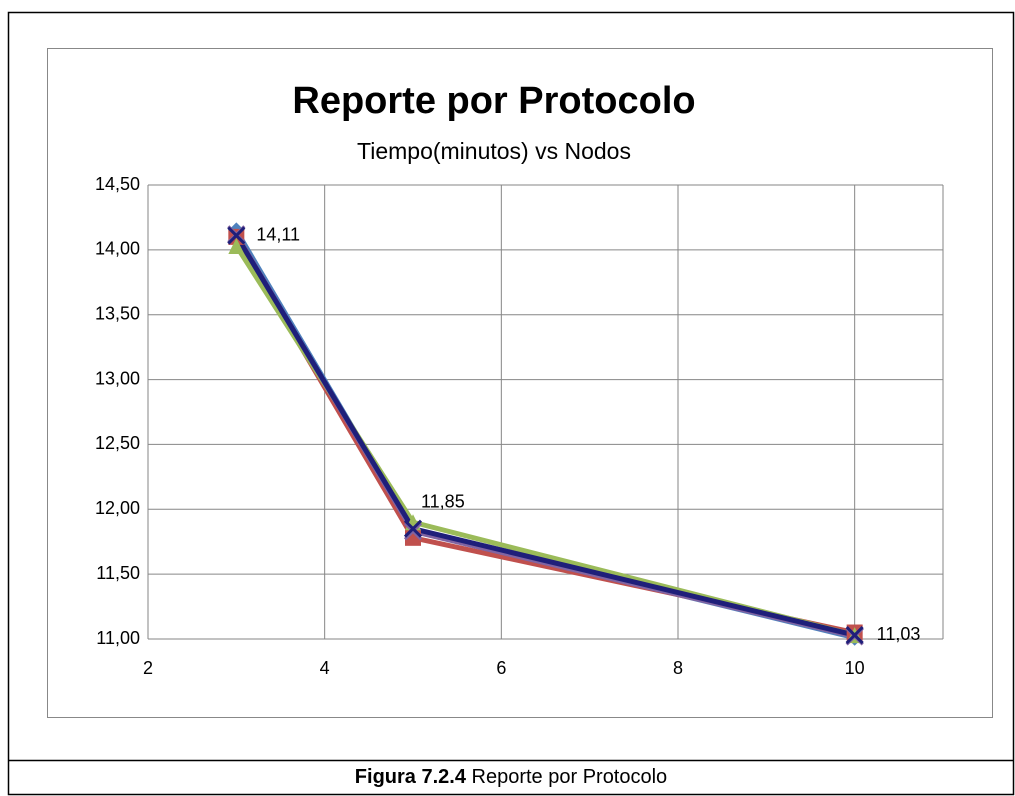 This screenshot has height=796, width=1015. What do you see at coordinates (117, 508) in the screenshot?
I see `y-tick-label: 12,00` at bounding box center [117, 508].